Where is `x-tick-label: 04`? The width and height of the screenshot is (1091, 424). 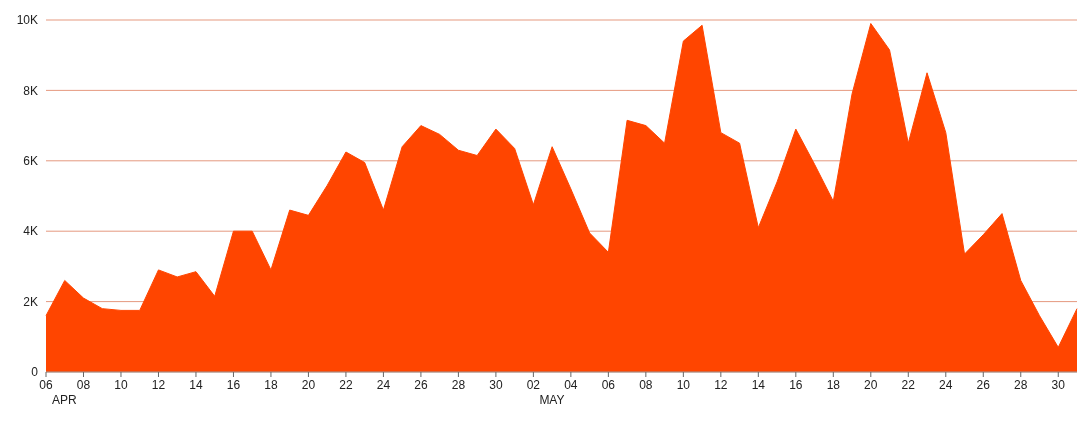 x-tick-label: 04 is located at coordinates (571, 385).